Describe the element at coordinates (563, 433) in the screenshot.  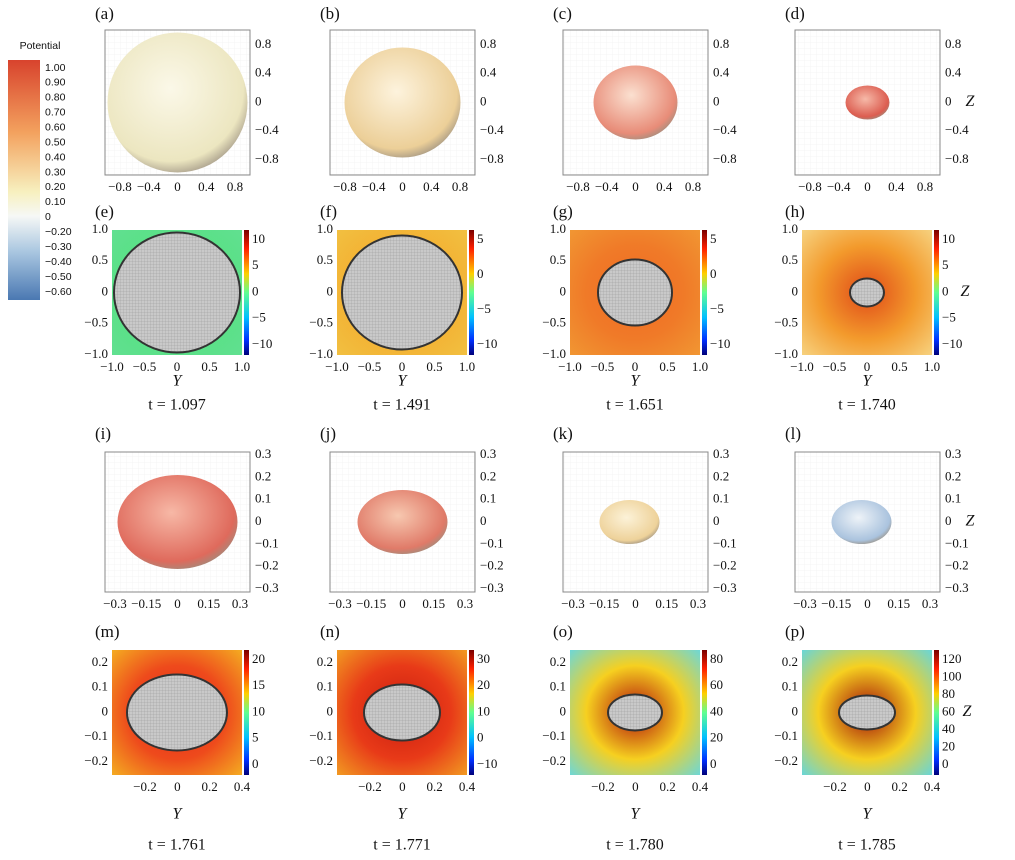
I see `panel-label: (k)` at that location.